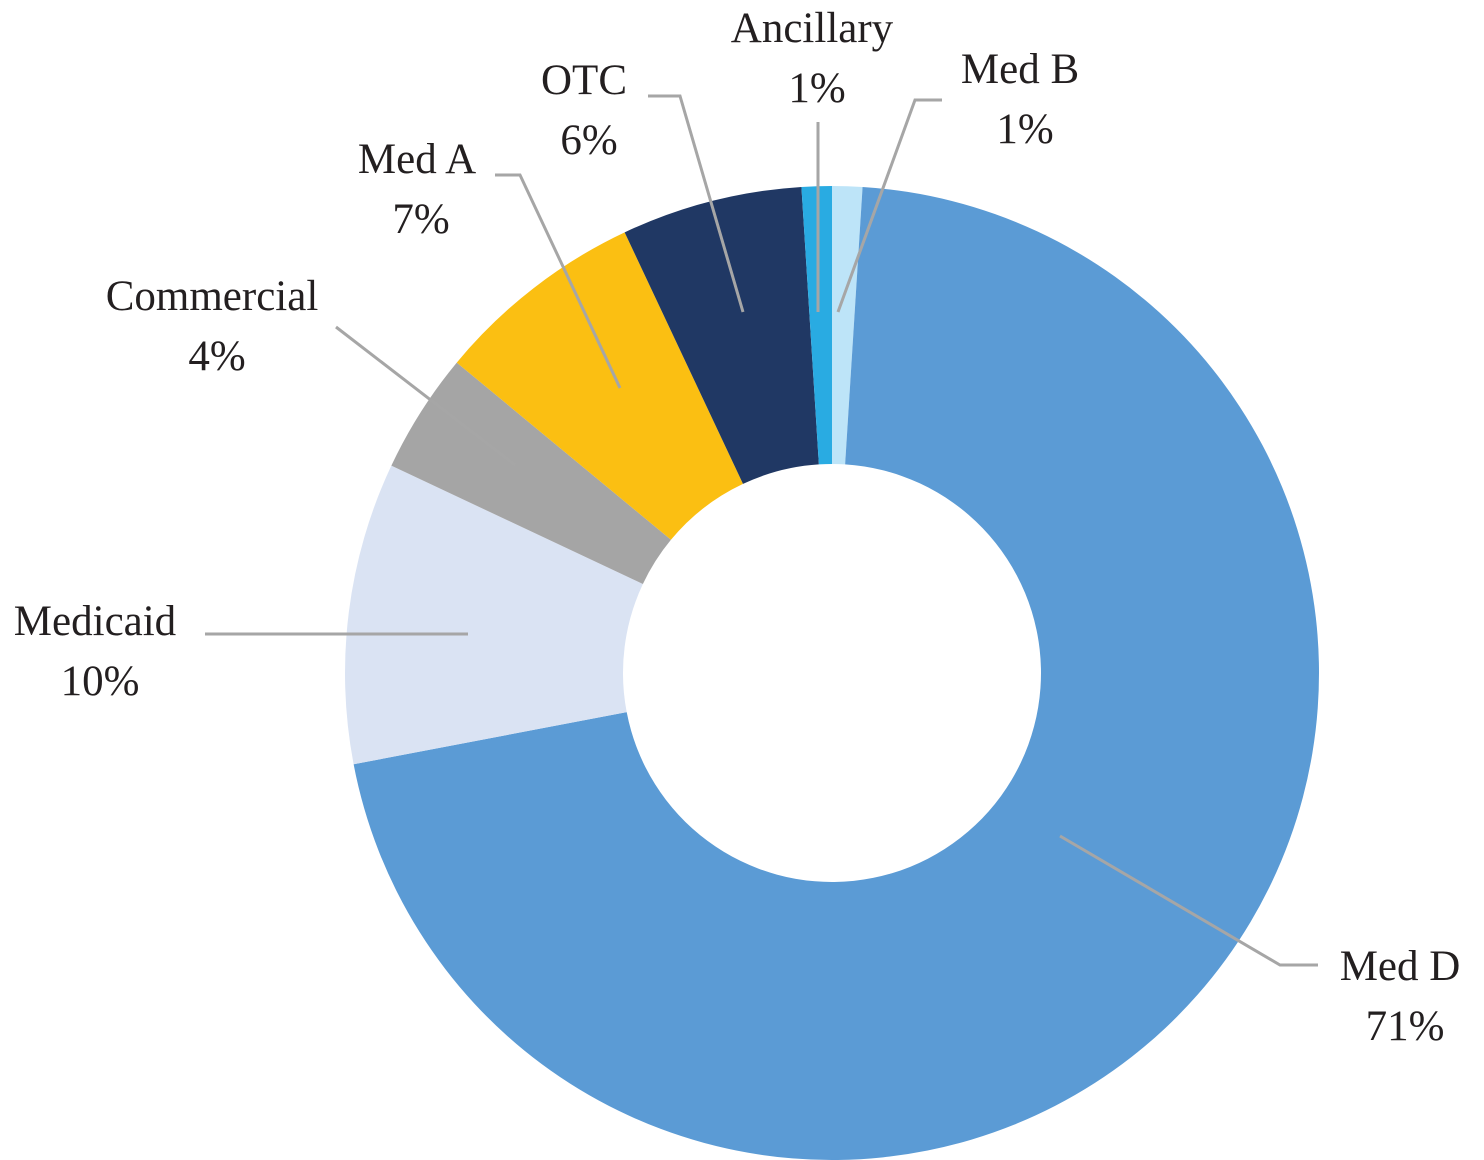 The height and width of the screenshot is (1160, 1484). What do you see at coordinates (816, 88) in the screenshot?
I see `pct-ancillary: 1%` at bounding box center [816, 88].